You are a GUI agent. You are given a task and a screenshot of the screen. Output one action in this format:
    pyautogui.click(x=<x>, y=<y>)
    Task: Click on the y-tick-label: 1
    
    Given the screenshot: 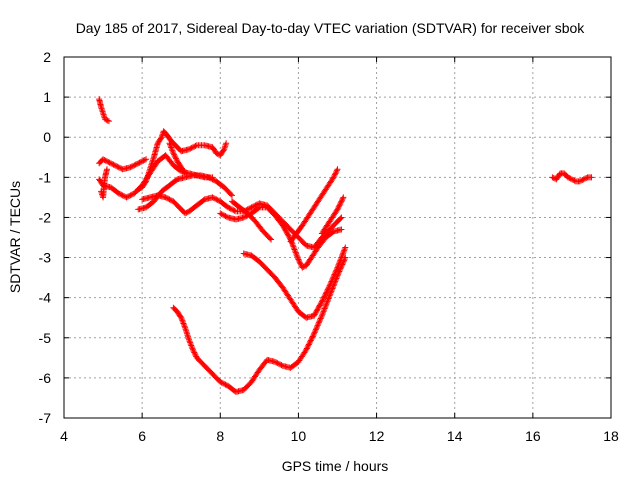 What is the action you would take?
    pyautogui.click(x=47, y=97)
    